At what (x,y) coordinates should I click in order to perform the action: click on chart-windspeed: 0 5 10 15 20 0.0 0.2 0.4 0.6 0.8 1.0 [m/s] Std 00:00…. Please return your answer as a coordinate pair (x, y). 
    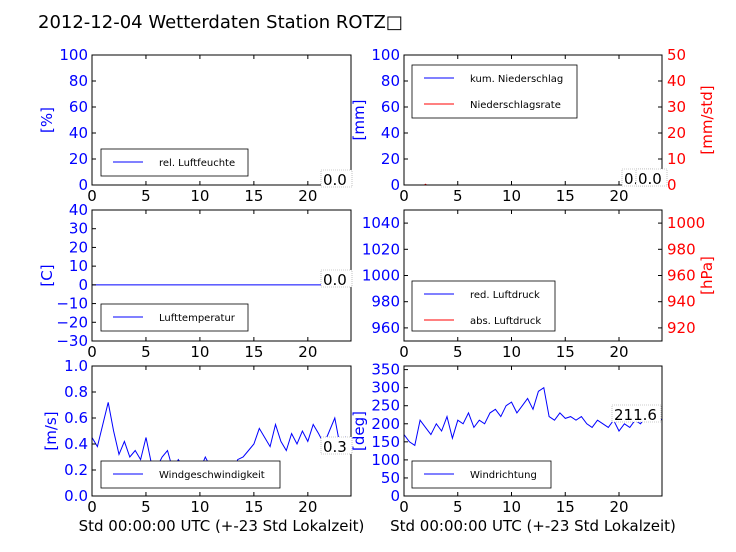
    Looking at the image, I should click on (203, 446).